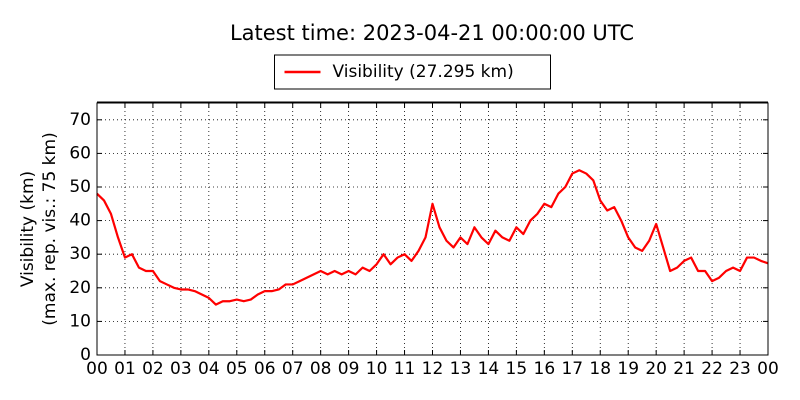 This screenshot has height=400, width=800. What do you see at coordinates (85, 355) in the screenshot?
I see `y-tick-label: 0` at bounding box center [85, 355].